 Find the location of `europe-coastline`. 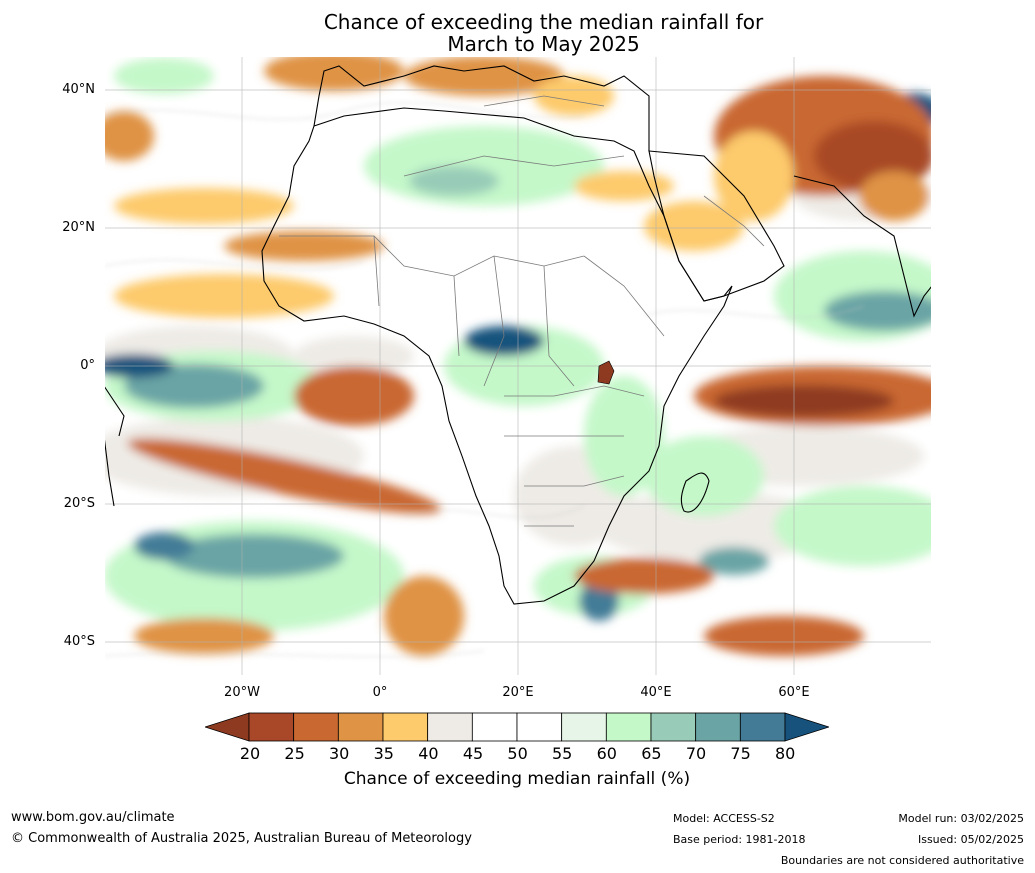

europe-coastline is located at coordinates (481, 108).